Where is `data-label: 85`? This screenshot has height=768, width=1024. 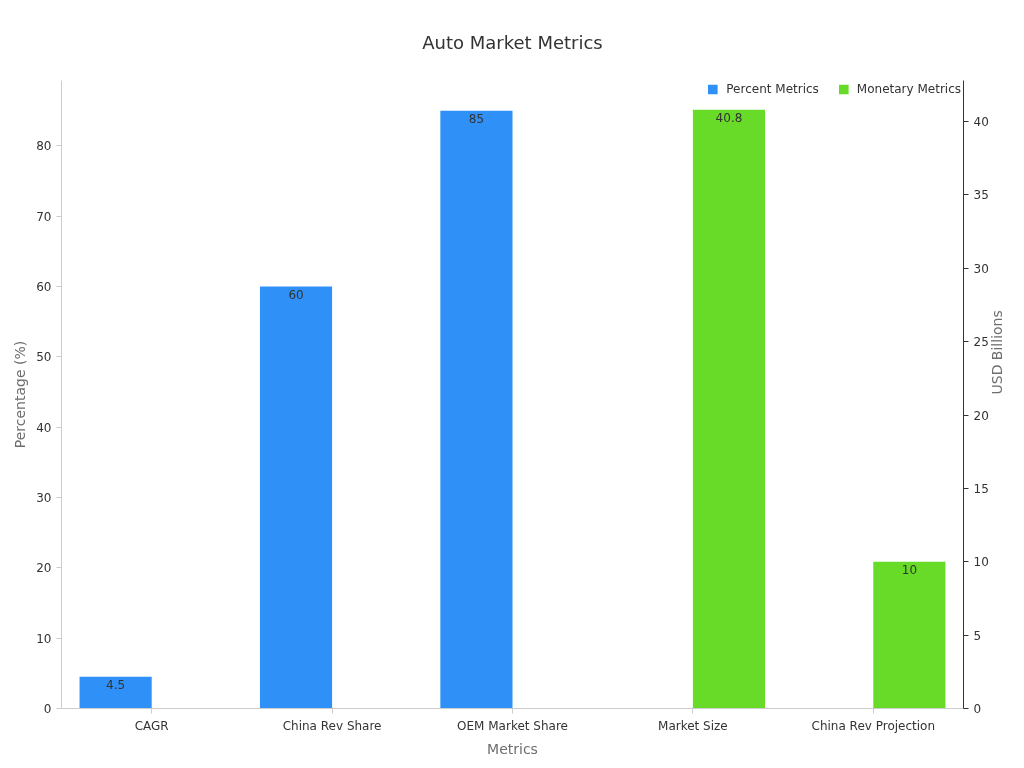 data-label: 85 is located at coordinates (476, 118).